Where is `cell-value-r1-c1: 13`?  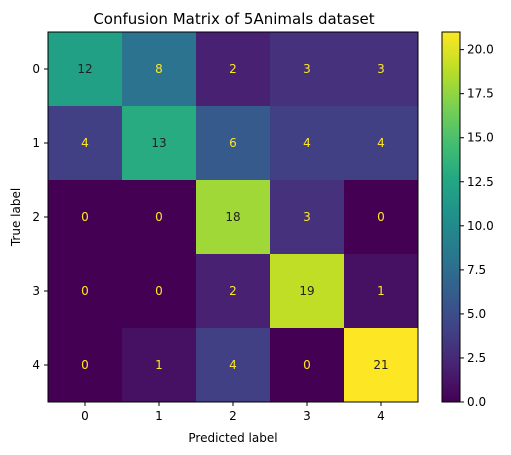 cell-value-r1-c1: 13 is located at coordinates (158, 143).